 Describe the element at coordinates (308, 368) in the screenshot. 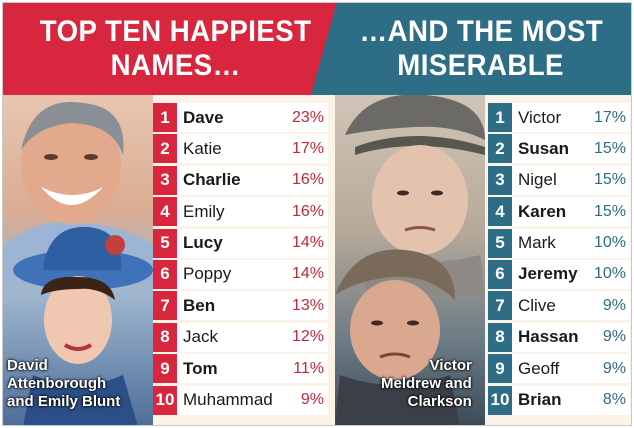

I see `percentage-value: 11%` at that location.